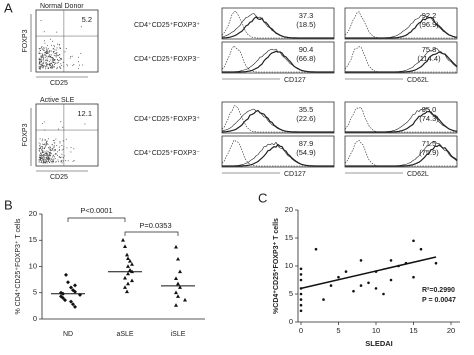  Describe the element at coordinates (289, 209) in the screenshot. I see `y-tick-label: 20` at that location.